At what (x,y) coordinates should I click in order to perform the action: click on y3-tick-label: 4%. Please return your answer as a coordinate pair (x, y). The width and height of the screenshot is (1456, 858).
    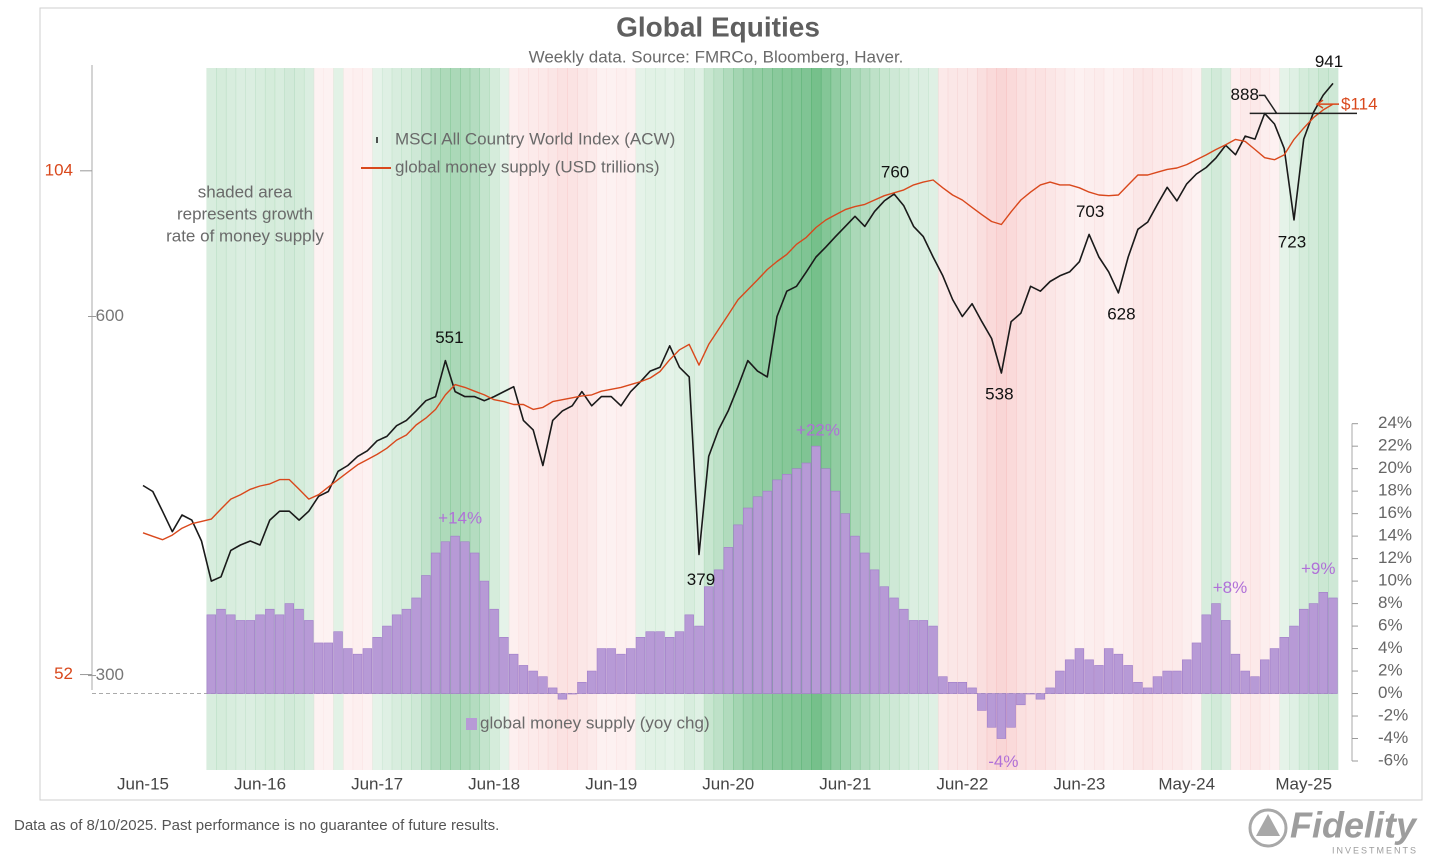
    Looking at the image, I should click on (1390, 647).